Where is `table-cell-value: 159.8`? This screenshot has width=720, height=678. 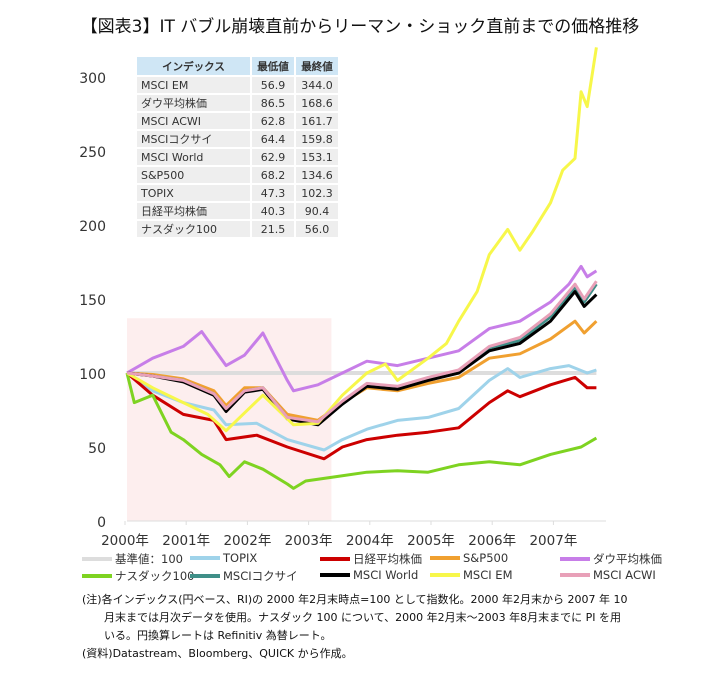
table-cell-value: 159.8 is located at coordinates (317, 139).